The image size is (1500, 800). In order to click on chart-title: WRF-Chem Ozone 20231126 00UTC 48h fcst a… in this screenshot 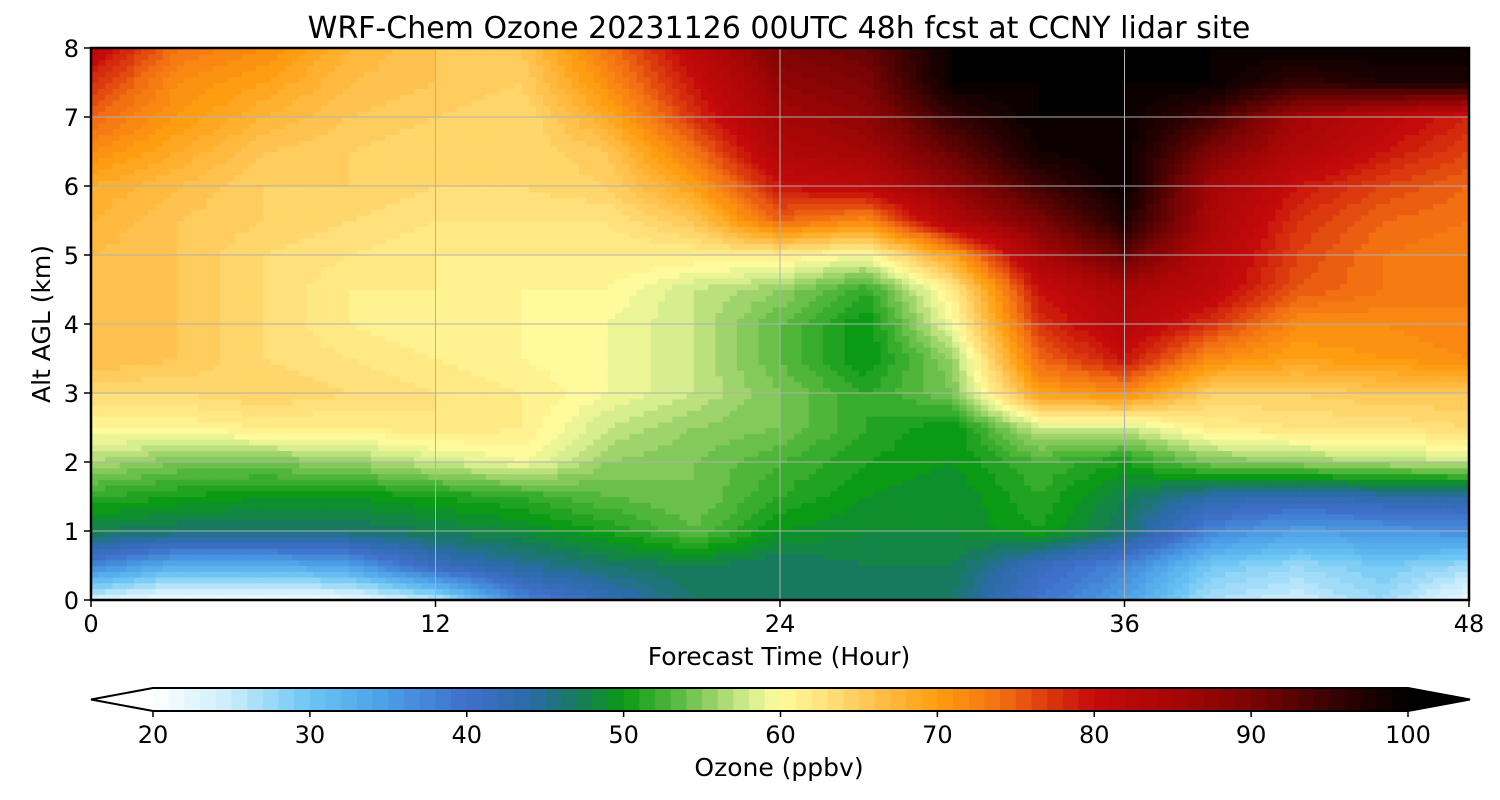, I will do `click(779, 28)`.